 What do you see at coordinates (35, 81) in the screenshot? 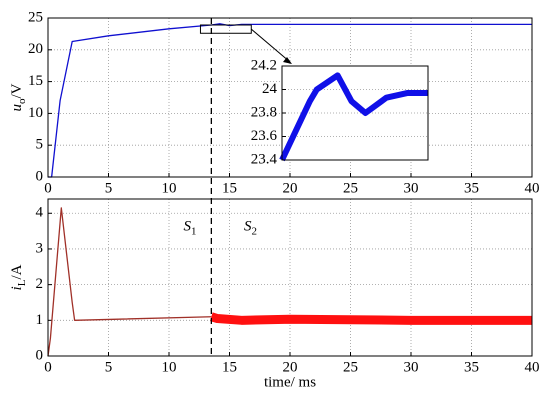
I see `y-tick-label: 15` at bounding box center [35, 81].